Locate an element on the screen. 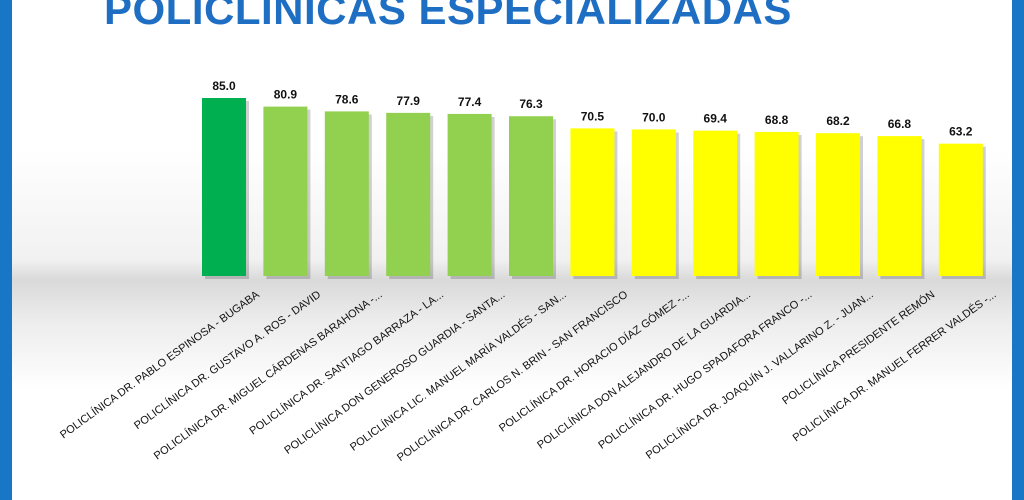 The image size is (1024, 500). bar-value-label: 70.5 is located at coordinates (593, 116).